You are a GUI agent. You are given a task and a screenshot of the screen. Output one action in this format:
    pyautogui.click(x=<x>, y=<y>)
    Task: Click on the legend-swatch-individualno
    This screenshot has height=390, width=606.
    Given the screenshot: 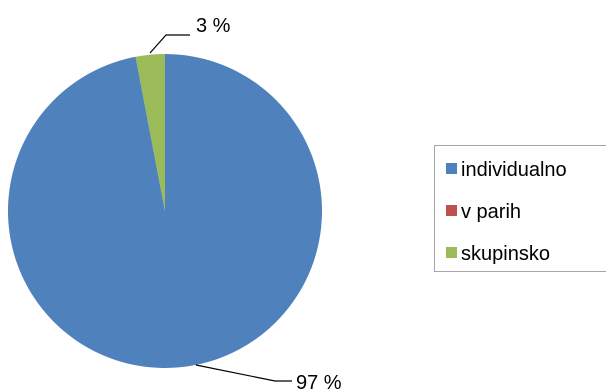 What is the action you would take?
    pyautogui.click(x=451, y=168)
    